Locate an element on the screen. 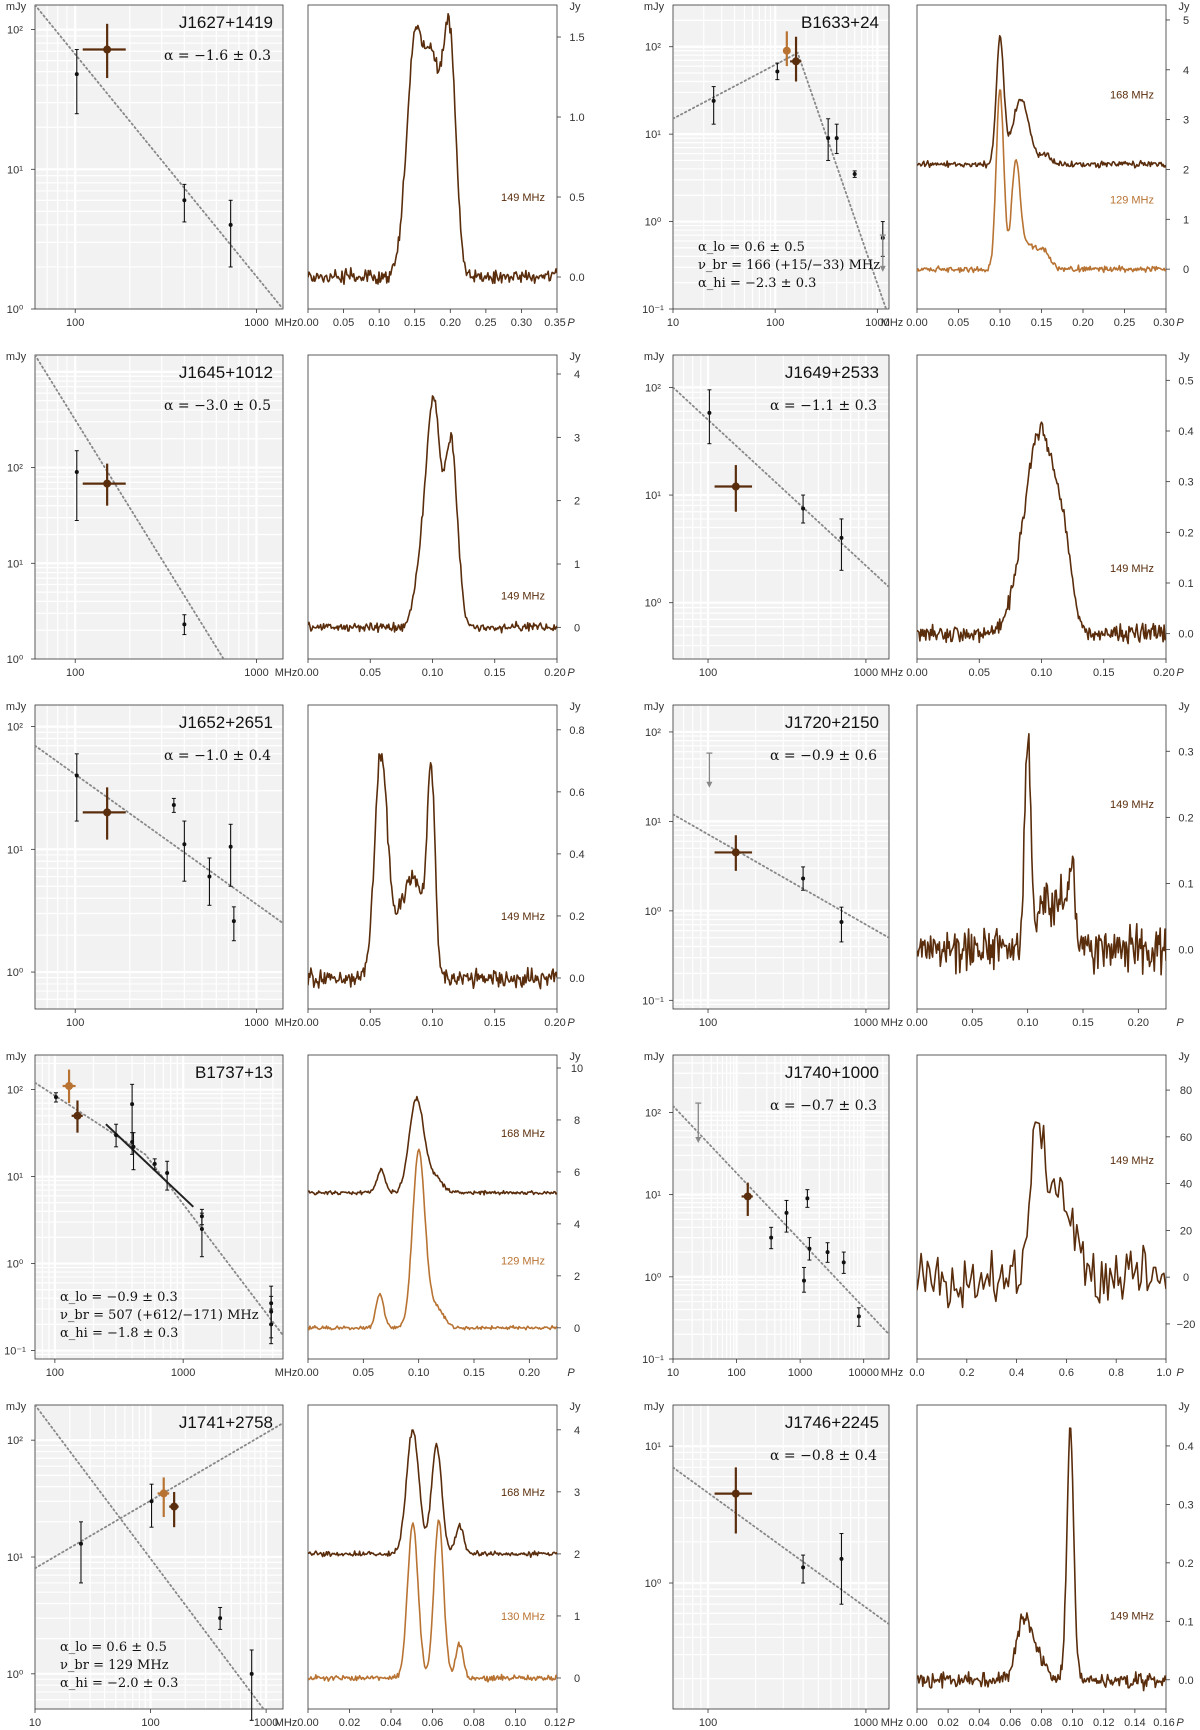 The image size is (1200, 1730). spectrum-ytick-label: 10⁻¹ is located at coordinates (15, 1352).